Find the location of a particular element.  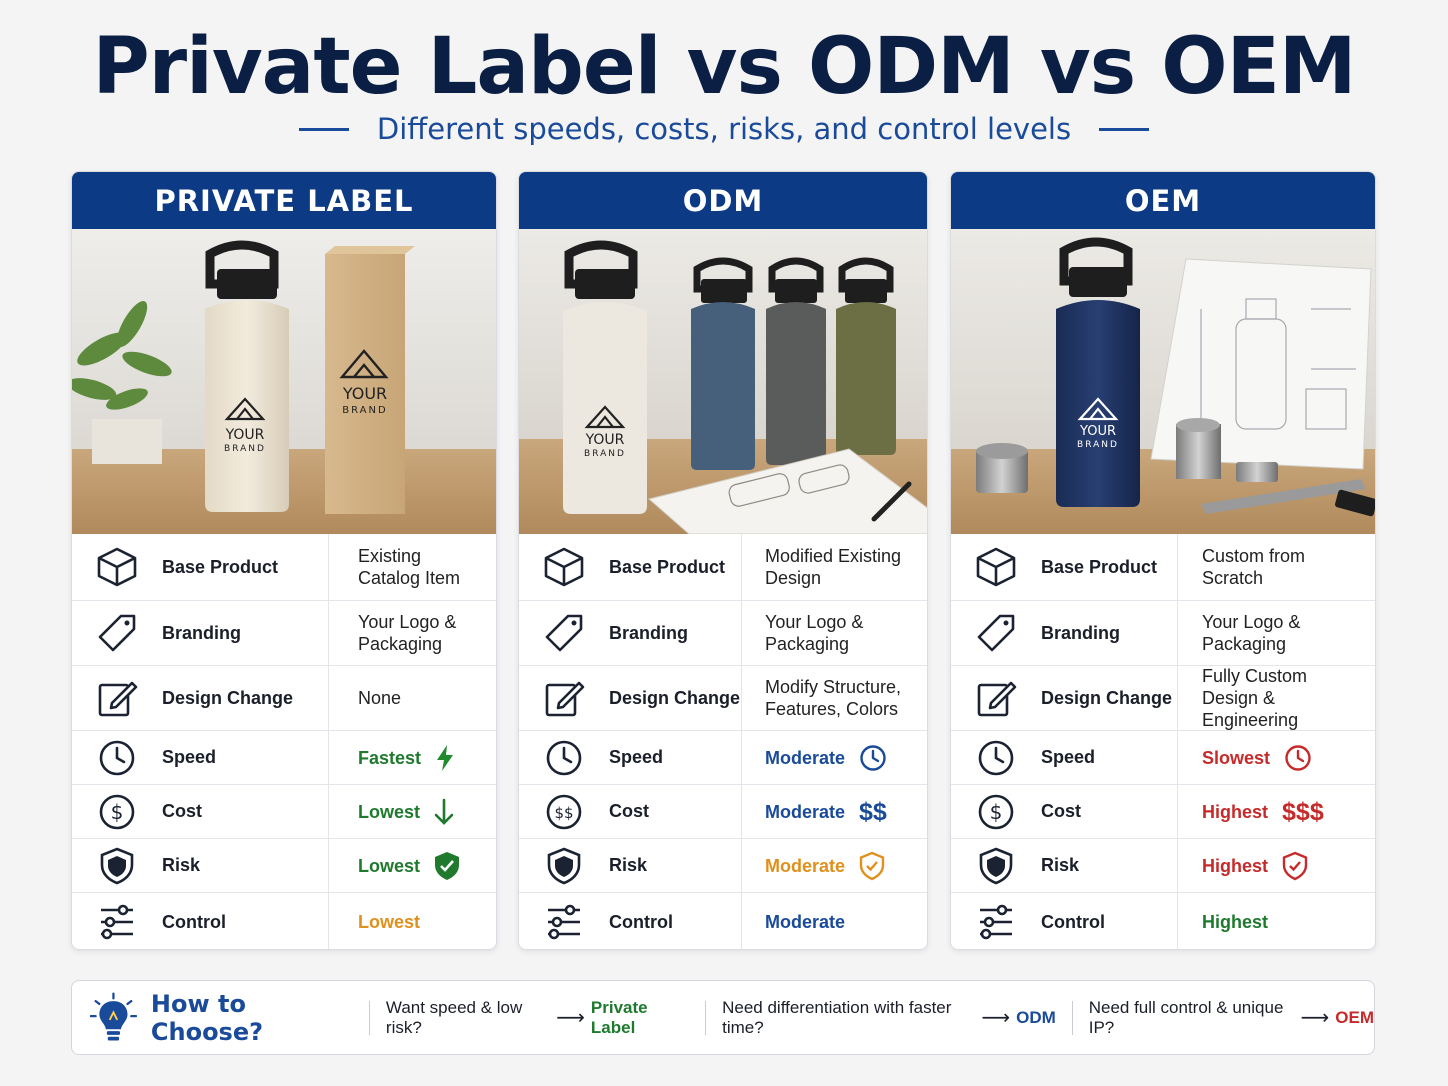

row-design-change: Design Change None is located at coordinates (284, 698).